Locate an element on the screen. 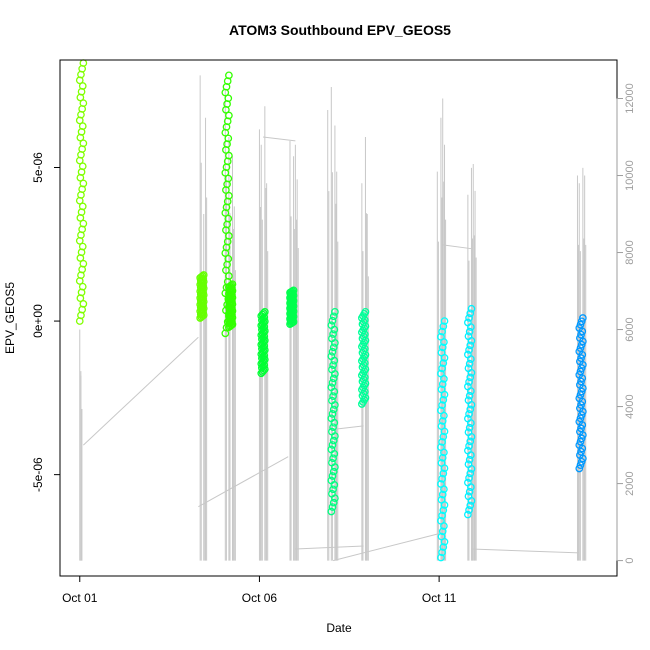 Image resolution: width=650 pixels, height=650 pixels. x-tick-label: Oct 01 is located at coordinates (80, 598).